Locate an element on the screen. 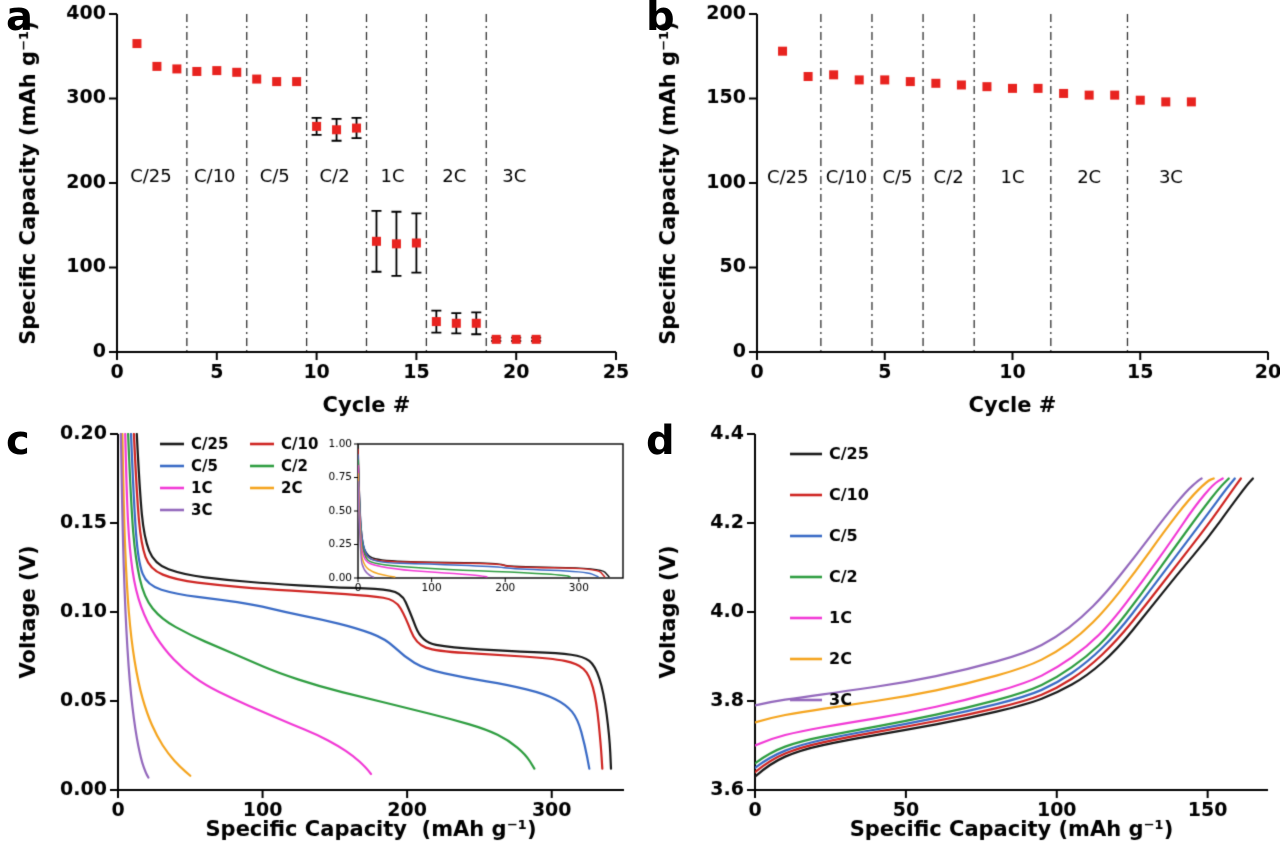 The image size is (1280, 848). panel-c-label: c is located at coordinates (18, 441).